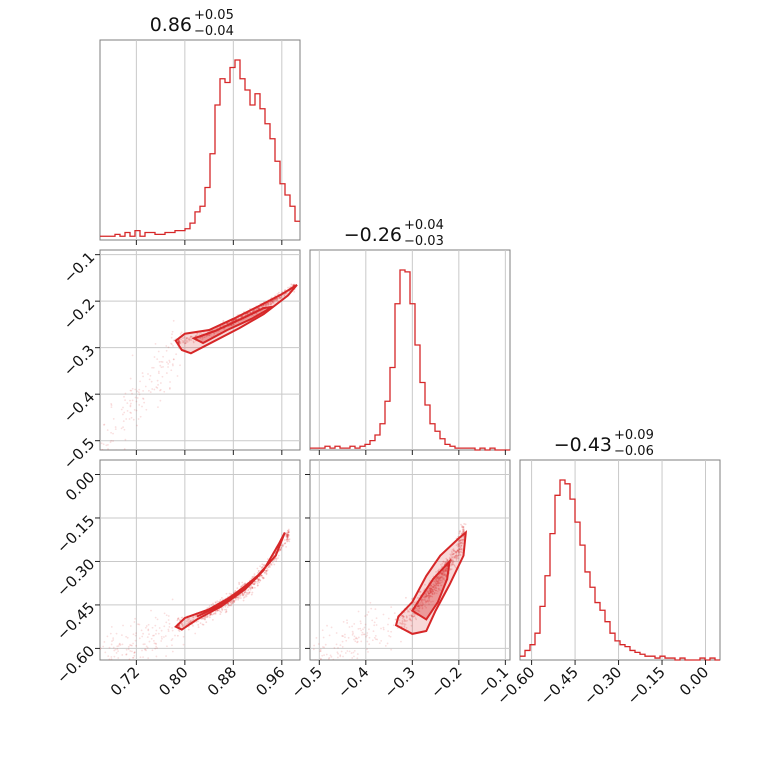 The image size is (760, 760). What do you see at coordinates (424, 225) in the screenshot?
I see `param-title-upper: +0.04` at bounding box center [424, 225].